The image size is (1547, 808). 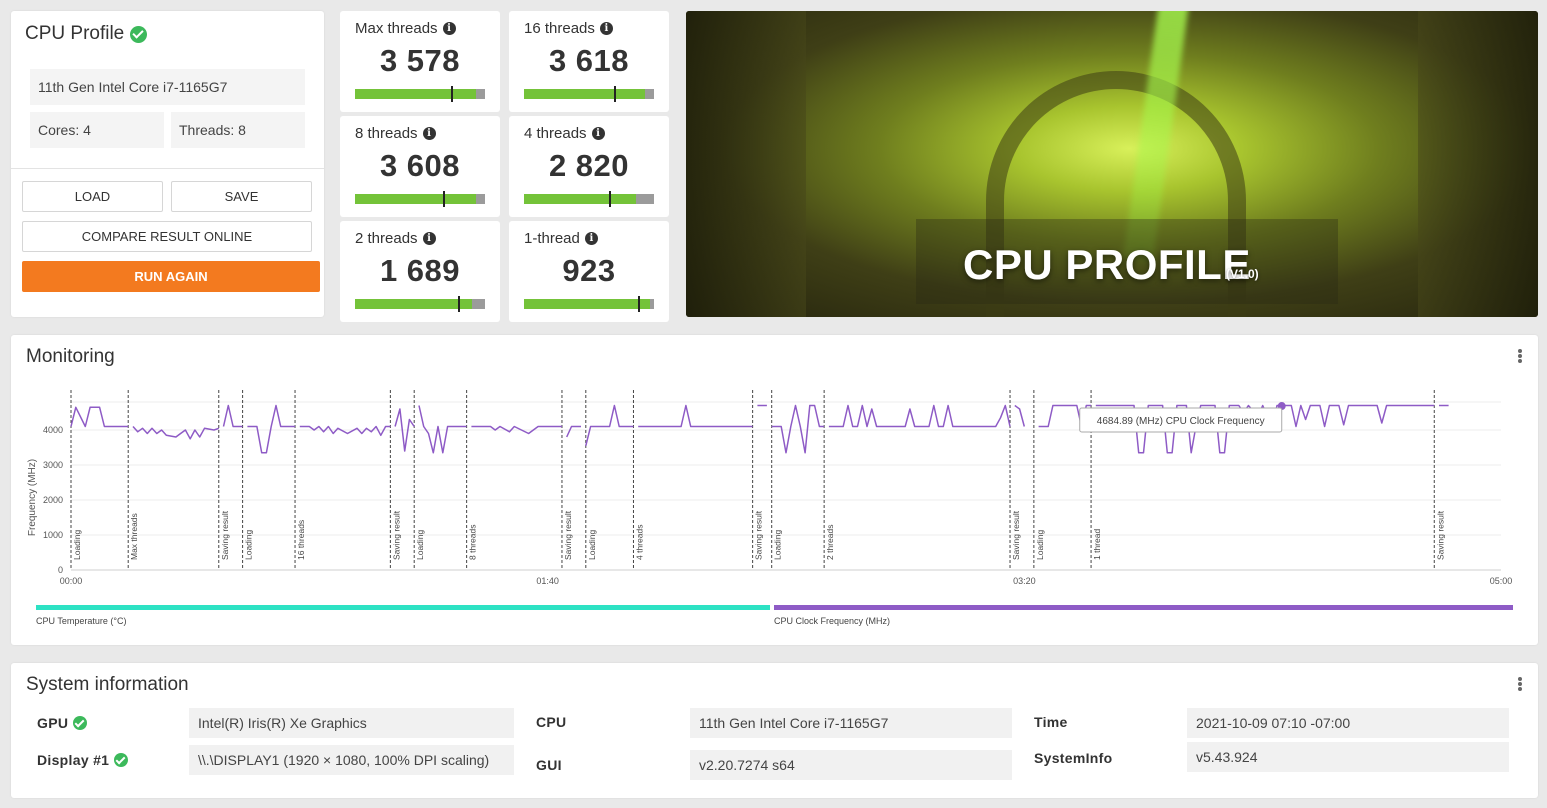 I want to click on threads-count: Threads: 8, so click(x=212, y=130).